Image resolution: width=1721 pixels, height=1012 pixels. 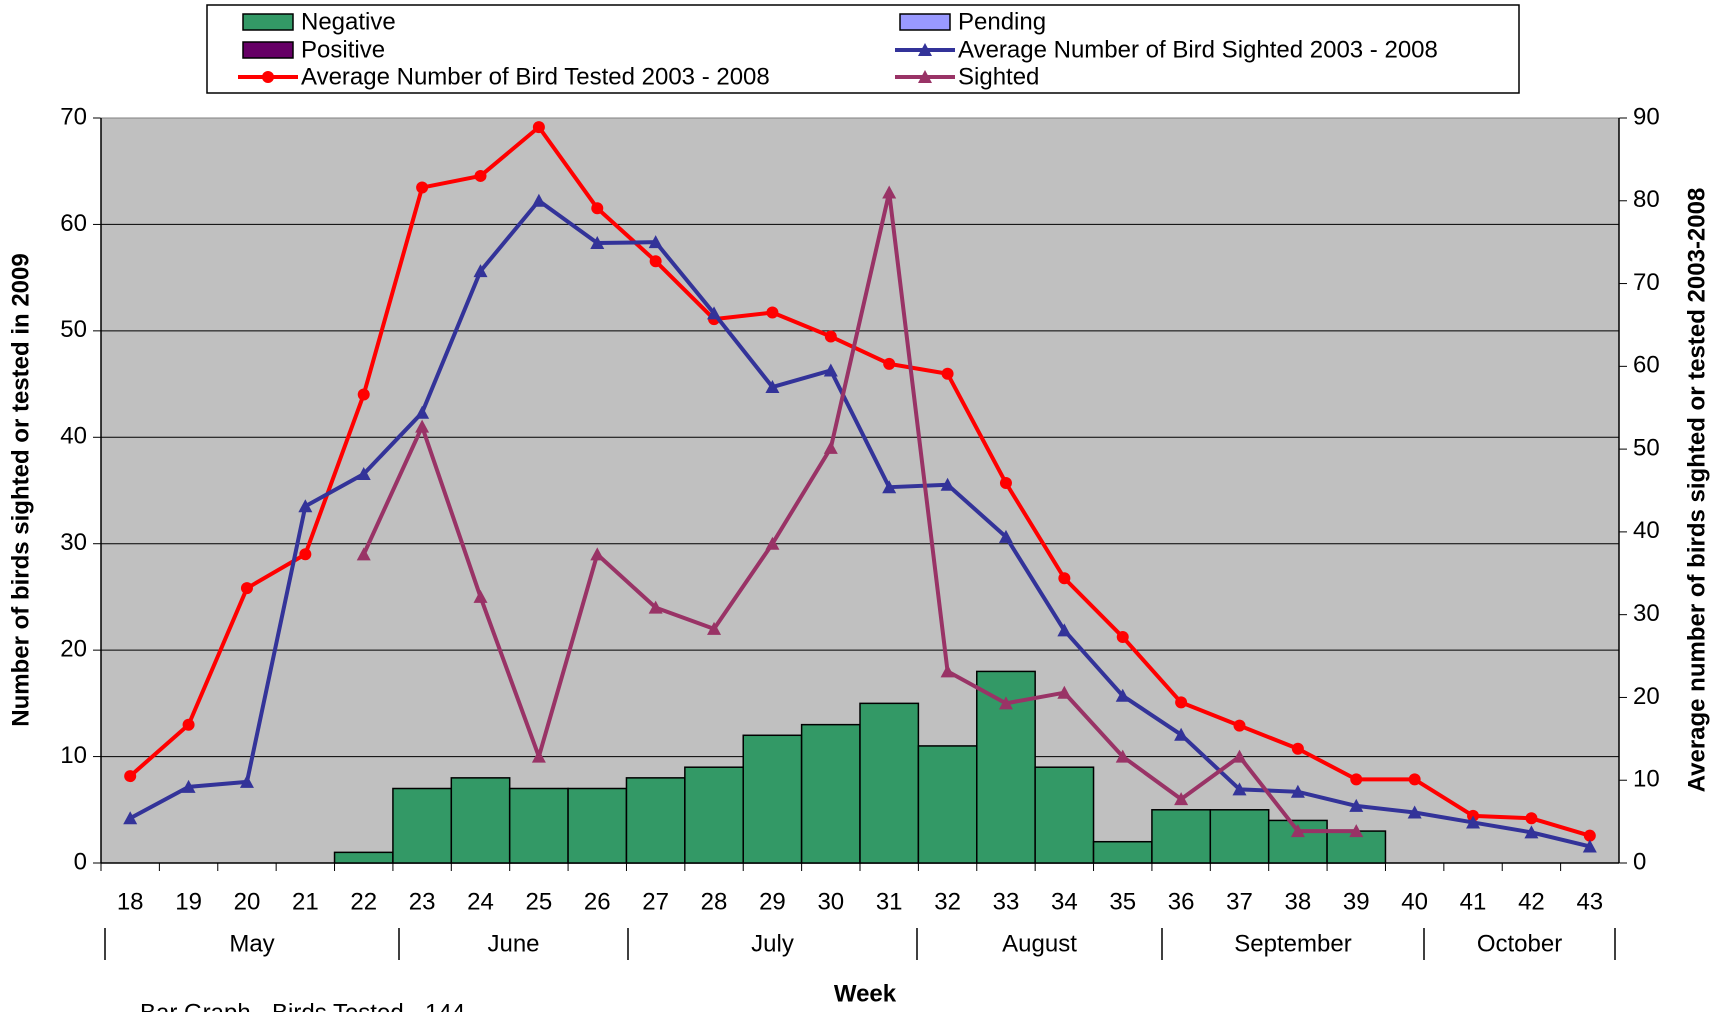 I want to click on y-tick-label: 70, so click(x=73, y=116).